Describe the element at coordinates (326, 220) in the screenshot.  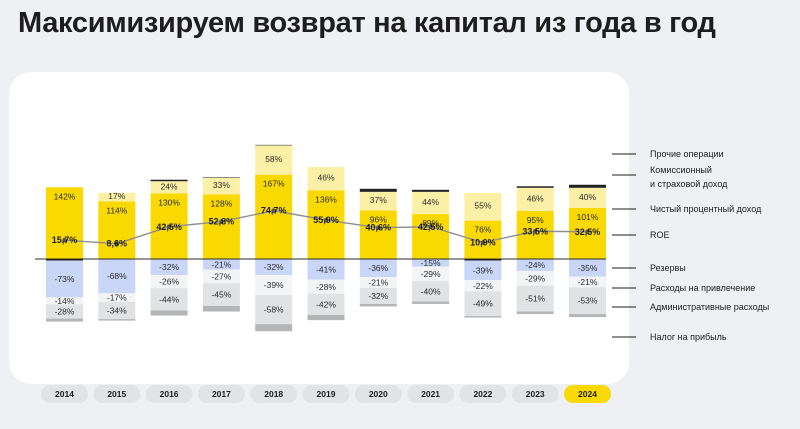
I see `roe-label: 55,9%` at that location.